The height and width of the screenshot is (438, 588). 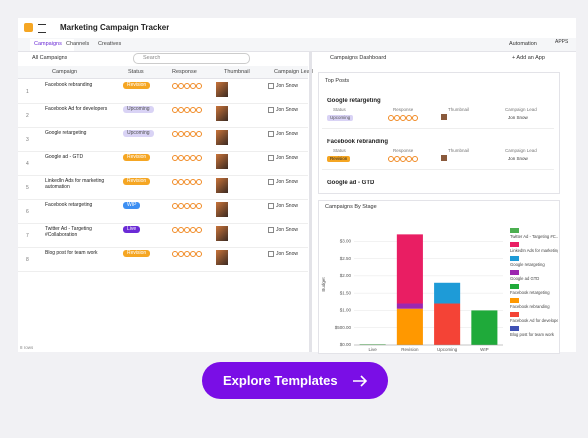 What do you see at coordinates (27, 116) in the screenshot?
I see `row-number: 2` at bounding box center [27, 116].